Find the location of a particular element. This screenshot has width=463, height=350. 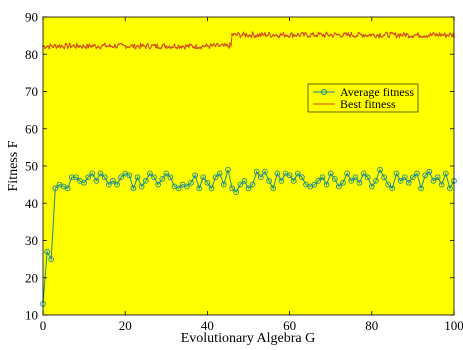

legend-box is located at coordinates (363, 98).